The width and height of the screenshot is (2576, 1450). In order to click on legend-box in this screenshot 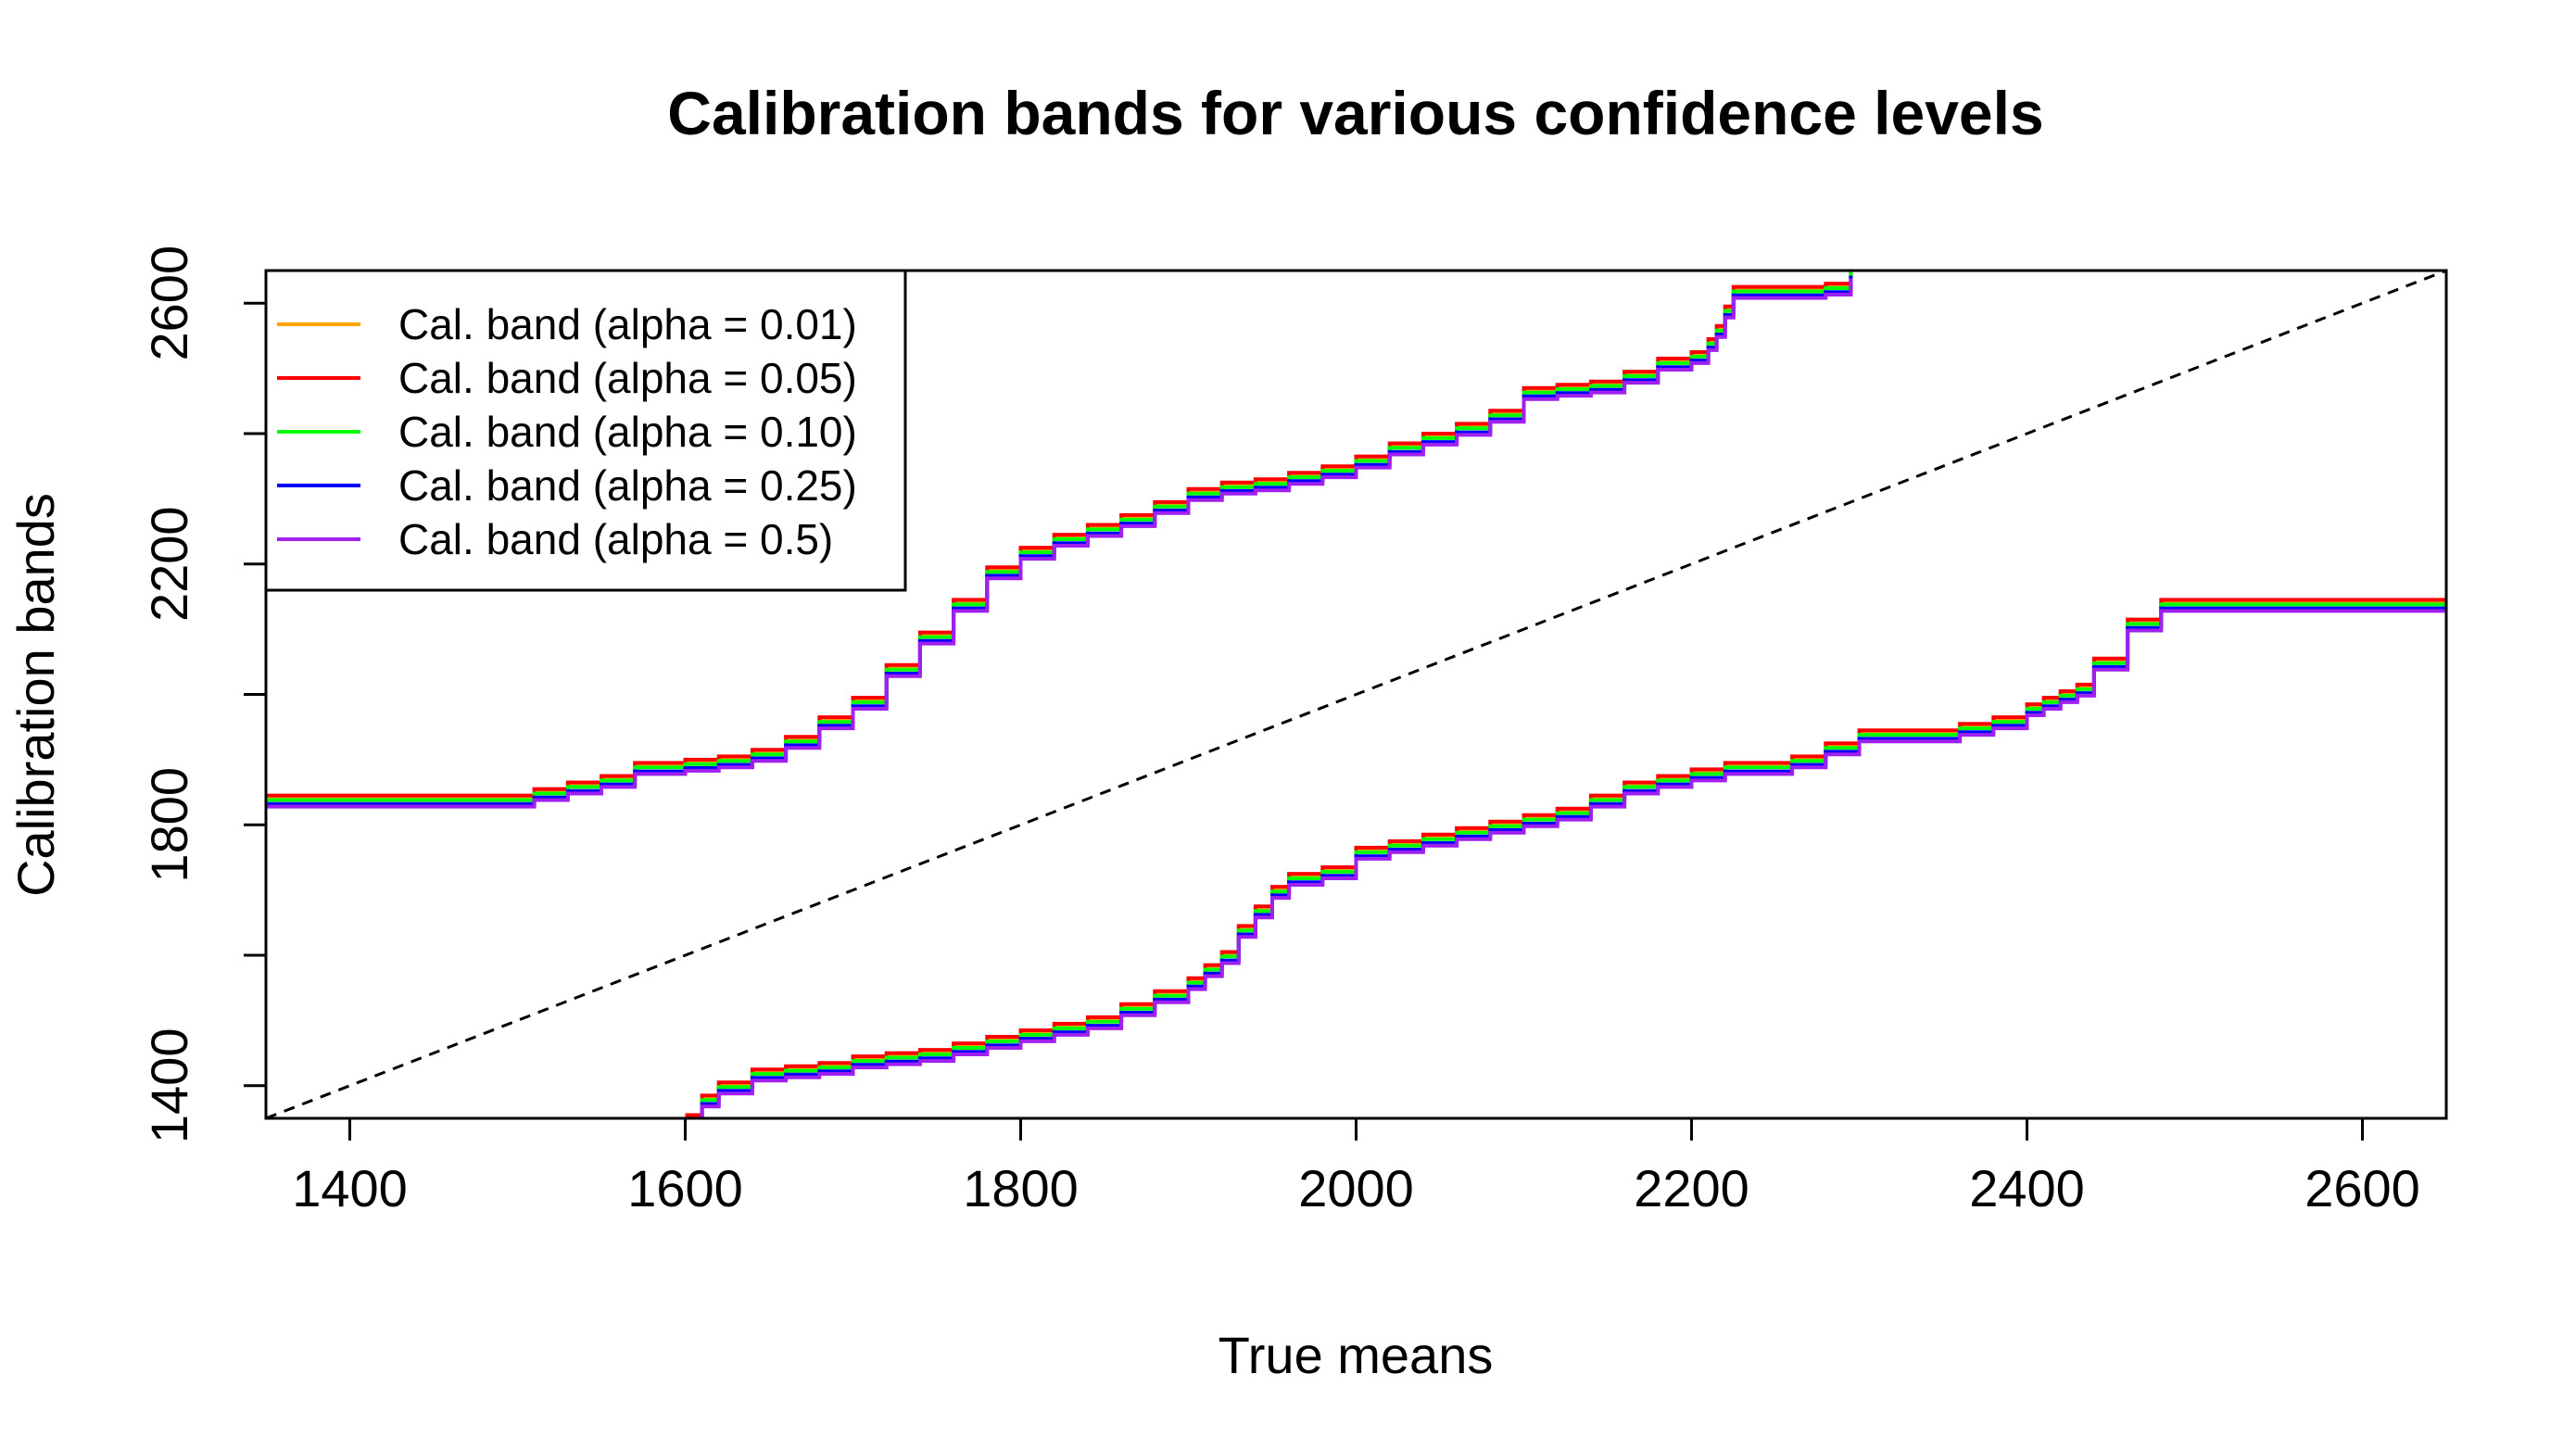, I will do `click(585, 431)`.